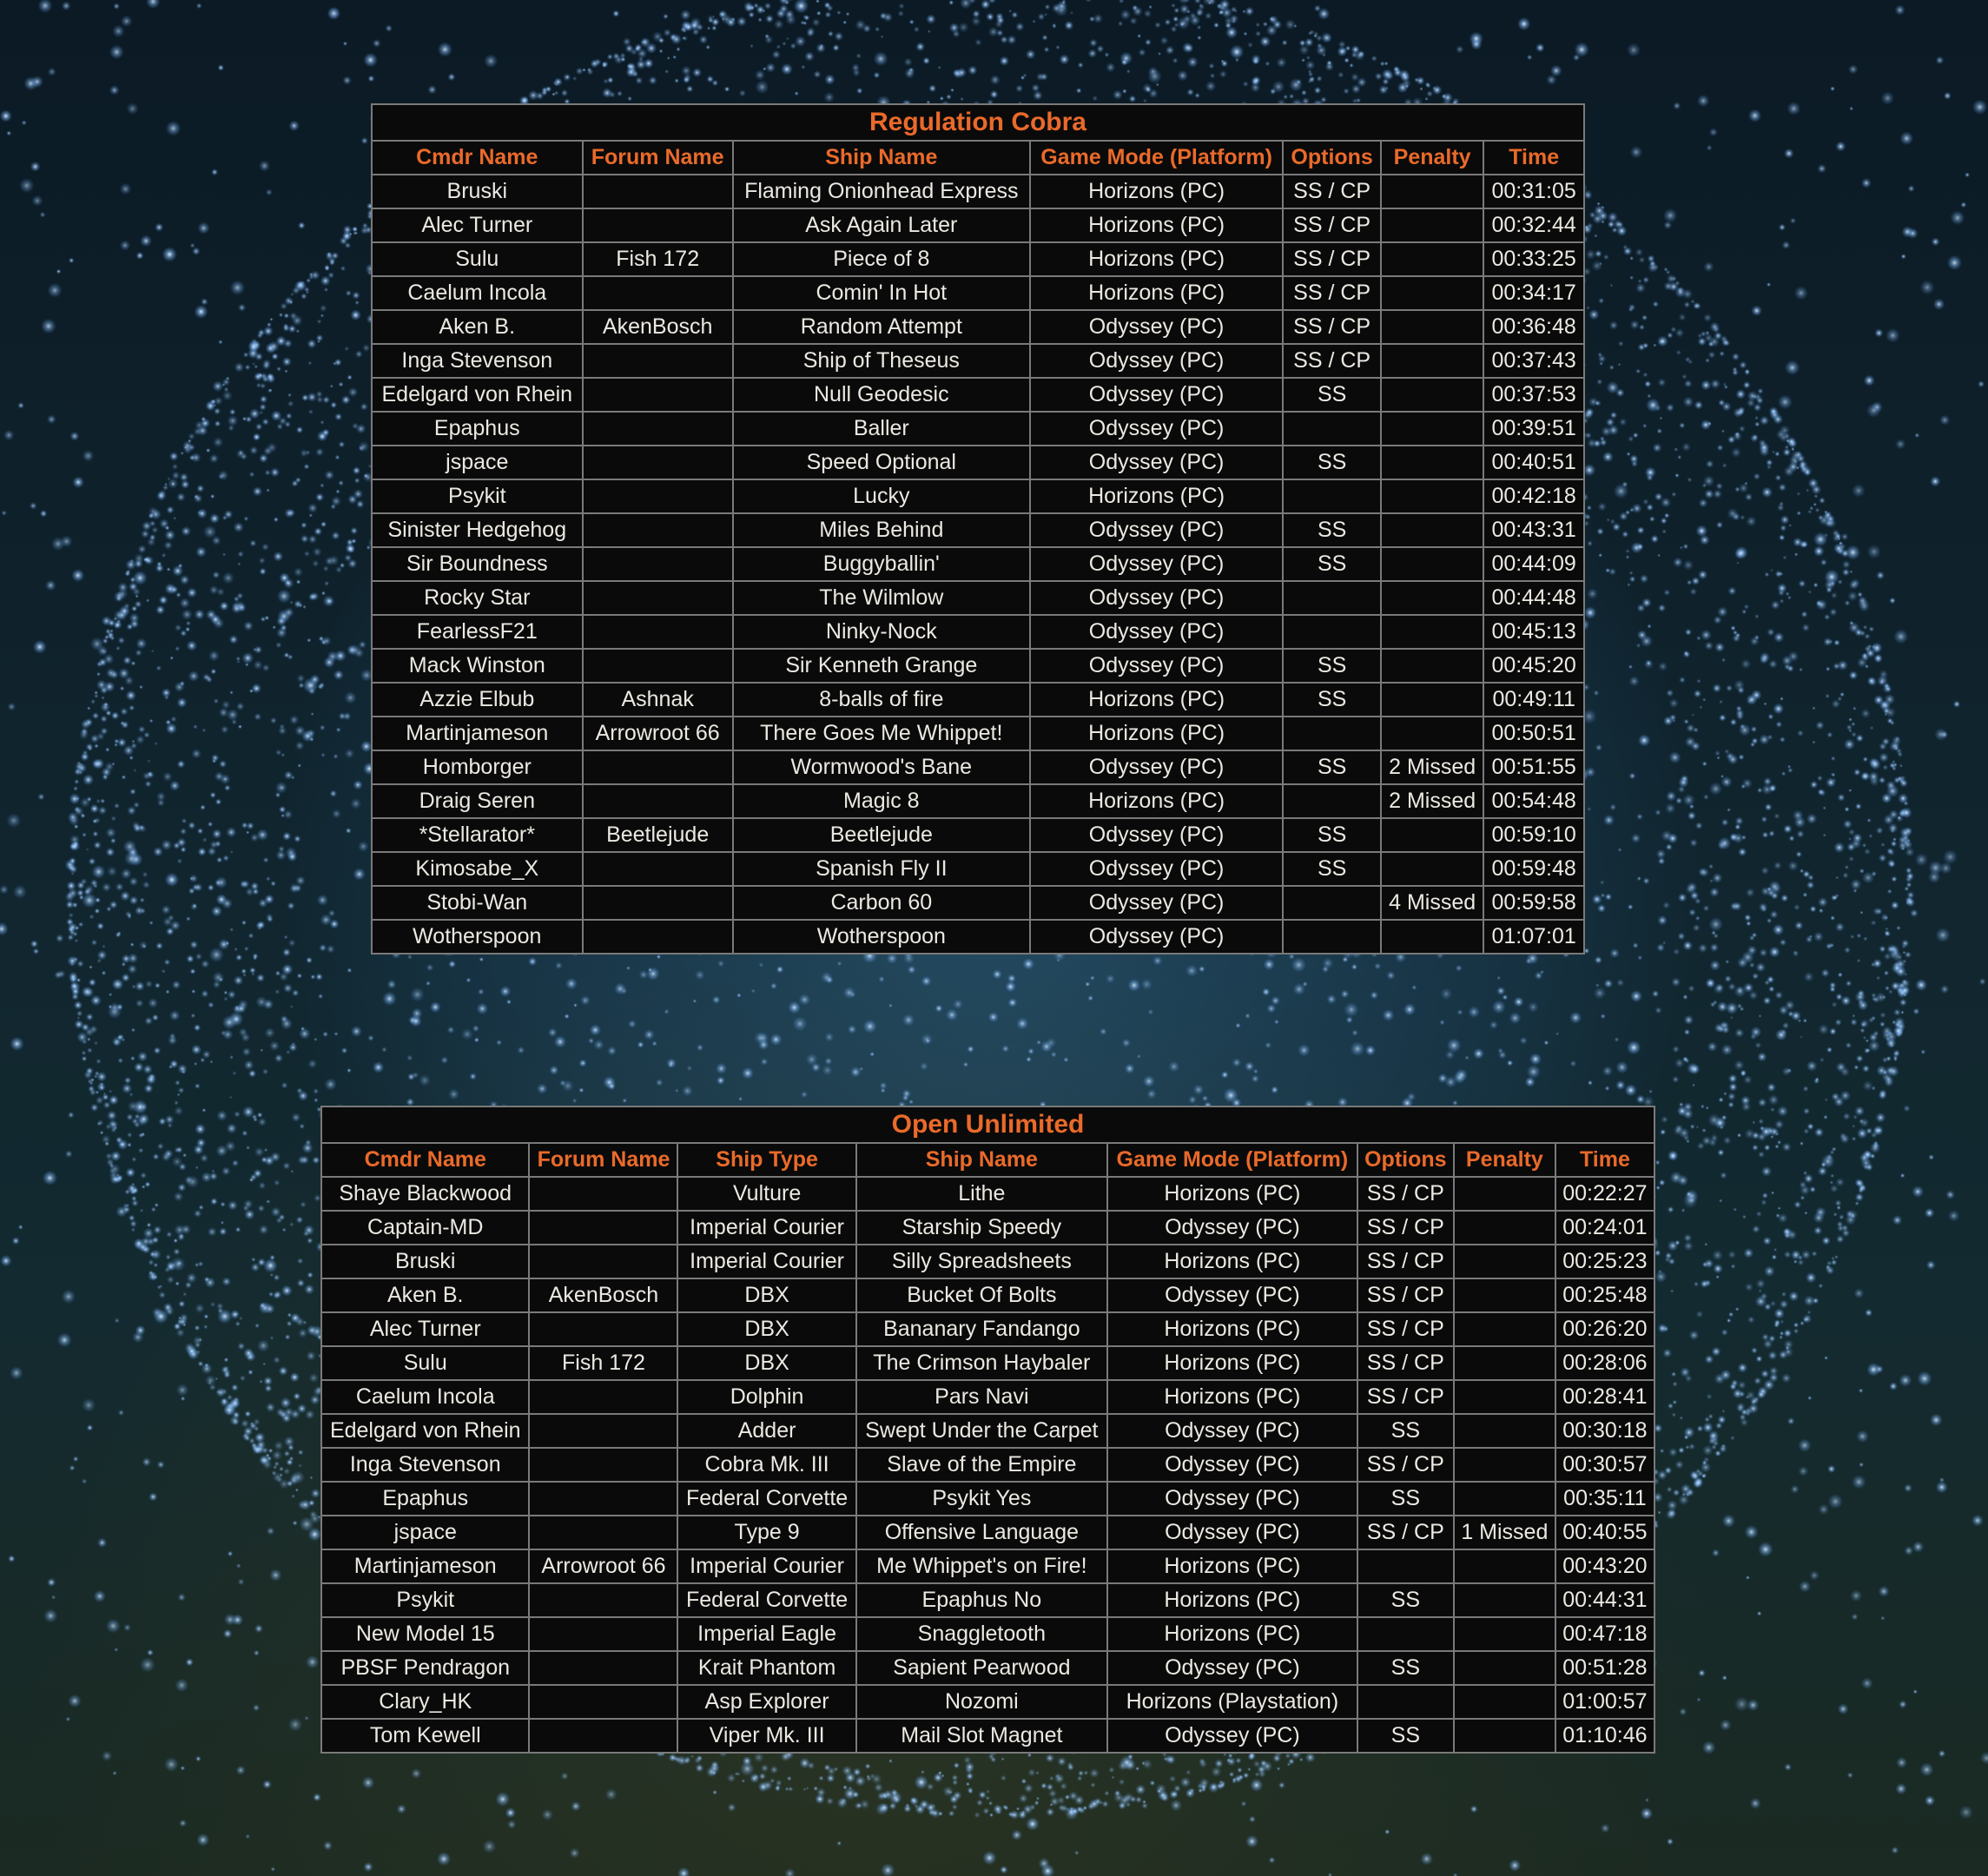 This screenshot has height=1876, width=1988. I want to click on table-cell: Krait Phantom, so click(767, 1668).